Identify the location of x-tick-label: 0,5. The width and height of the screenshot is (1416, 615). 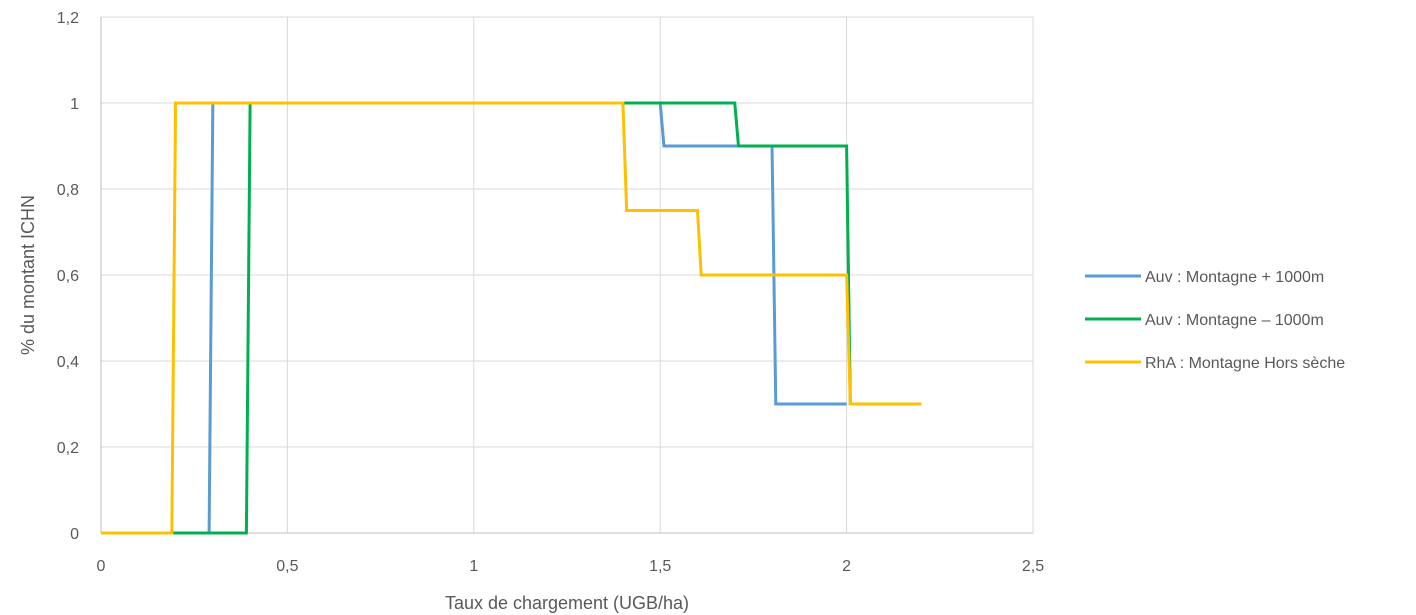
(287, 566).